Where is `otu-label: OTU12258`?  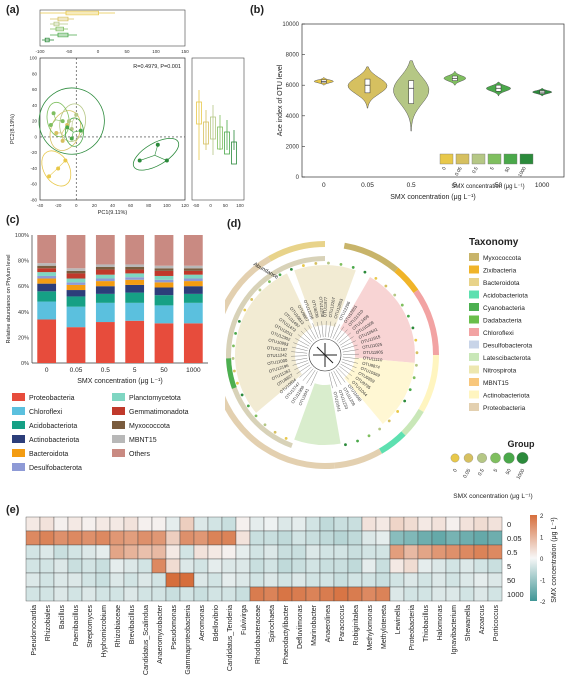 otu-label: OTU12258 is located at coordinates (321, 307).